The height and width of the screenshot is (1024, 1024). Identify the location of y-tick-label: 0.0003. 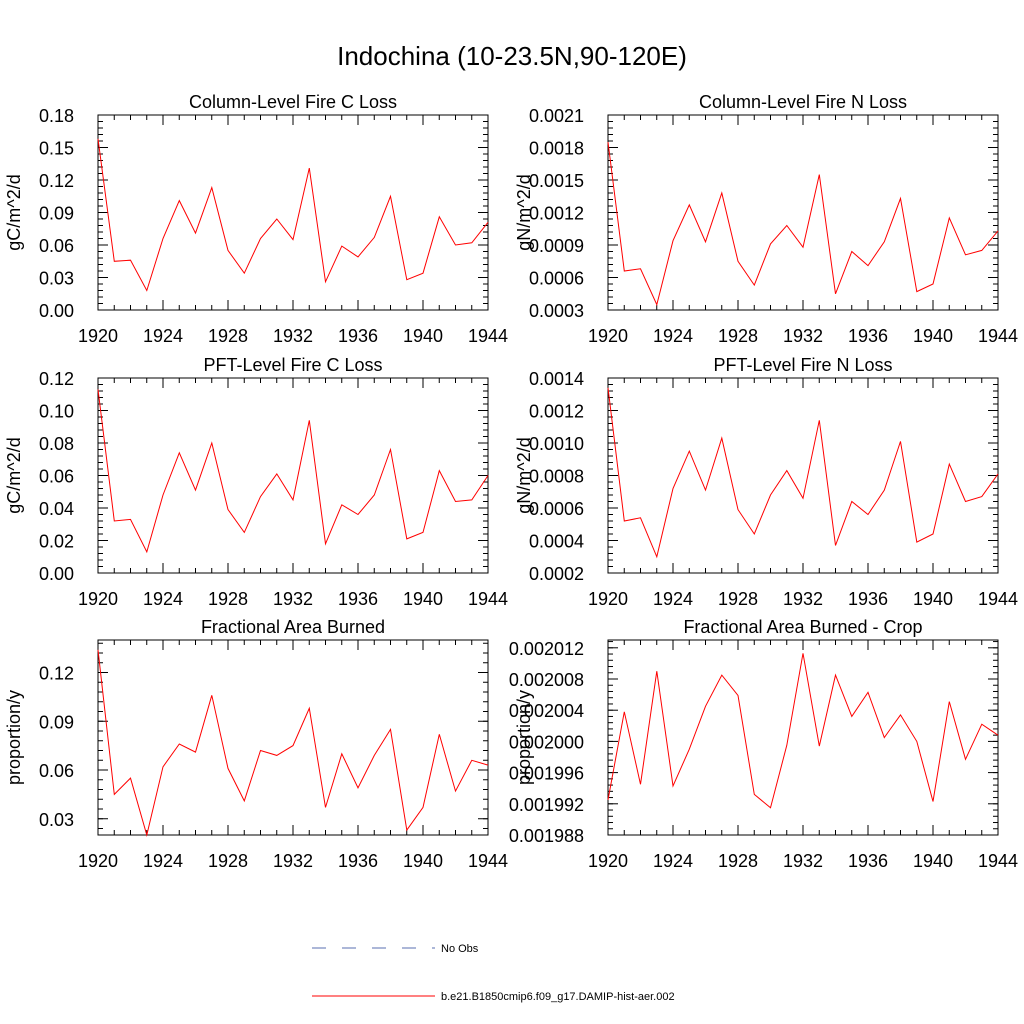
(556, 311).